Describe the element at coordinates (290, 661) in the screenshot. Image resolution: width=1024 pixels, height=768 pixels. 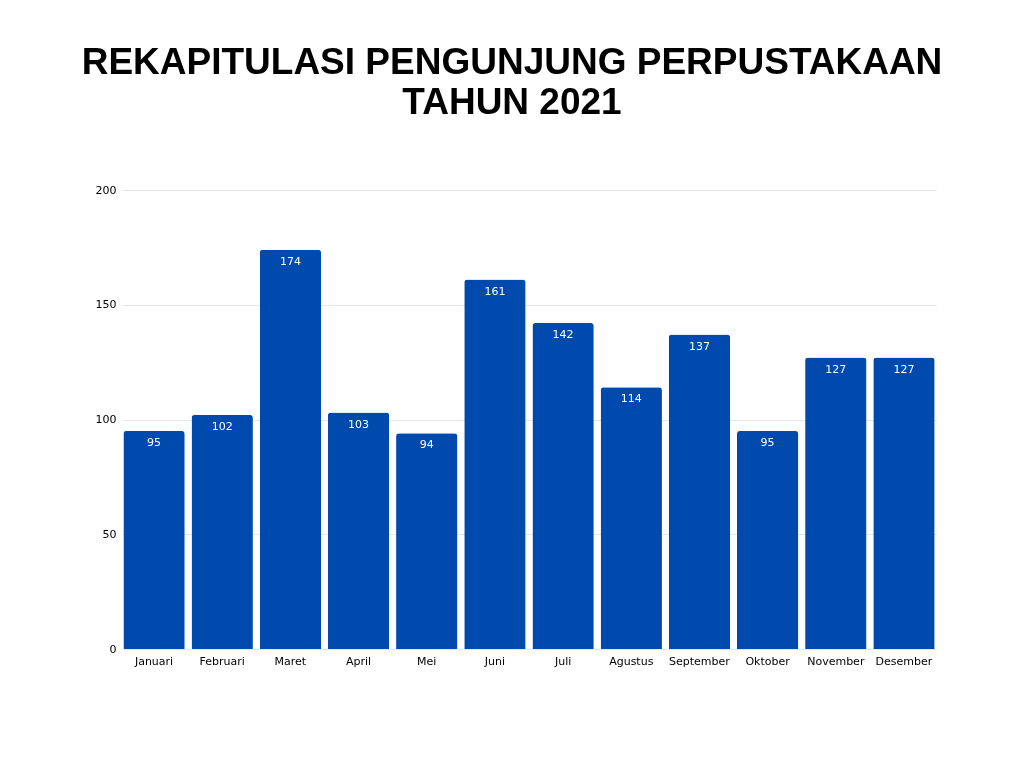
I see `x-tick-label: Maret` at that location.